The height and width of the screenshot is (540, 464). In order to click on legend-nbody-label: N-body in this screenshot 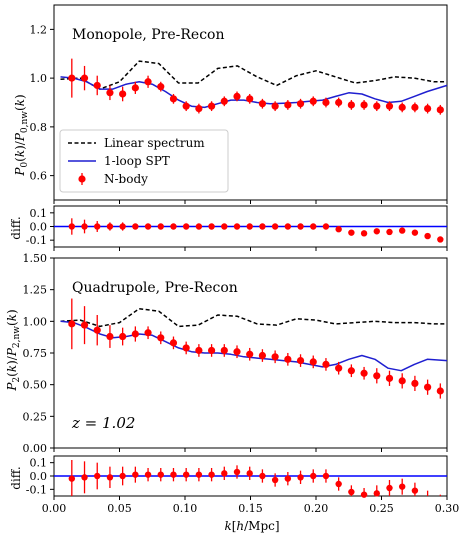, I will do `click(126, 179)`.